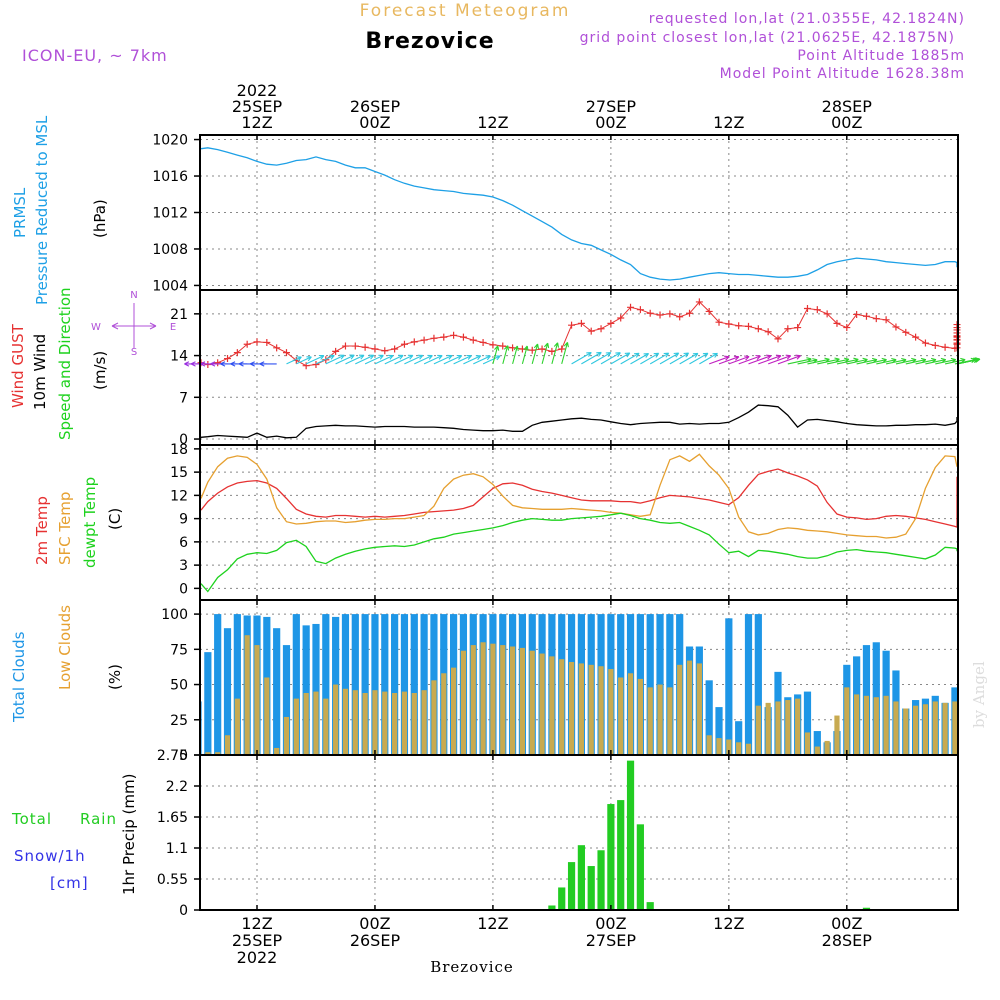 The image size is (1000, 1000). What do you see at coordinates (429, 41) in the screenshot?
I see `location-title: Brezovice` at bounding box center [429, 41].